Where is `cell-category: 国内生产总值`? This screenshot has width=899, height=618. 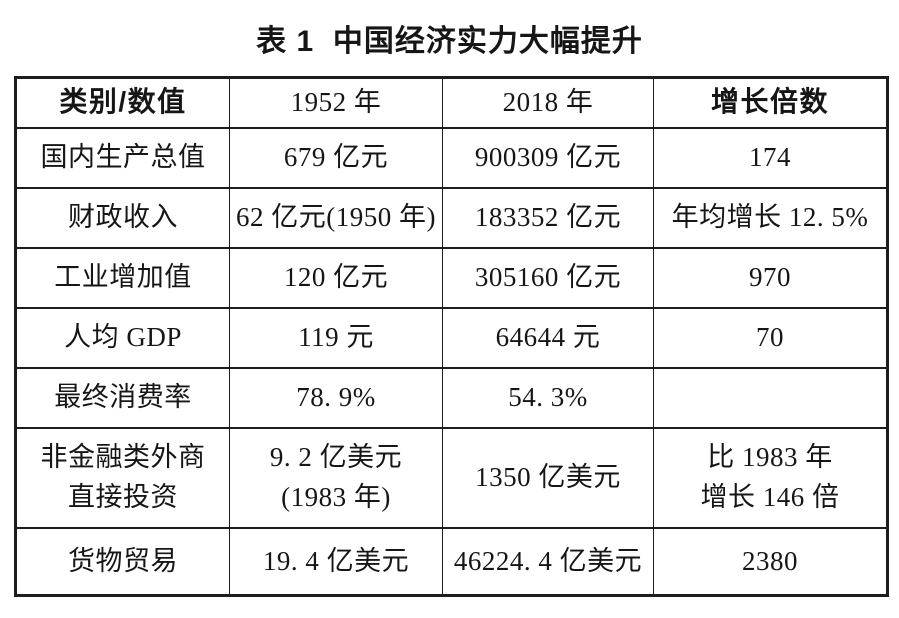 cell-category: 国内生产总值 is located at coordinates (122, 157).